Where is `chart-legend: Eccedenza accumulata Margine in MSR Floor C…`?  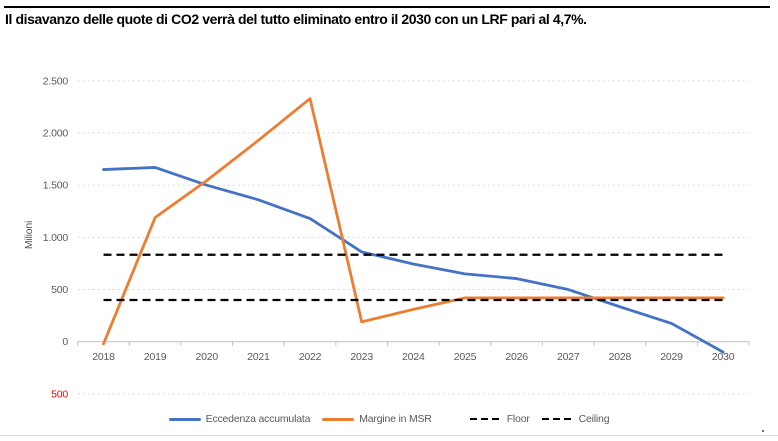 chart-legend: Eccedenza accumulata Margine in MSR Floor C… is located at coordinates (389, 419).